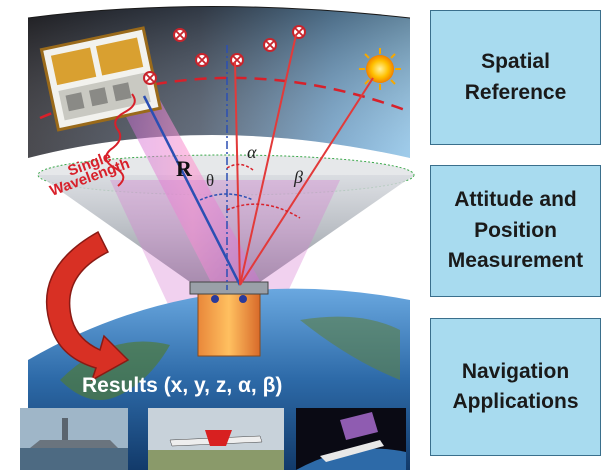  I want to click on star-sensor-icon, so click(229, 319).